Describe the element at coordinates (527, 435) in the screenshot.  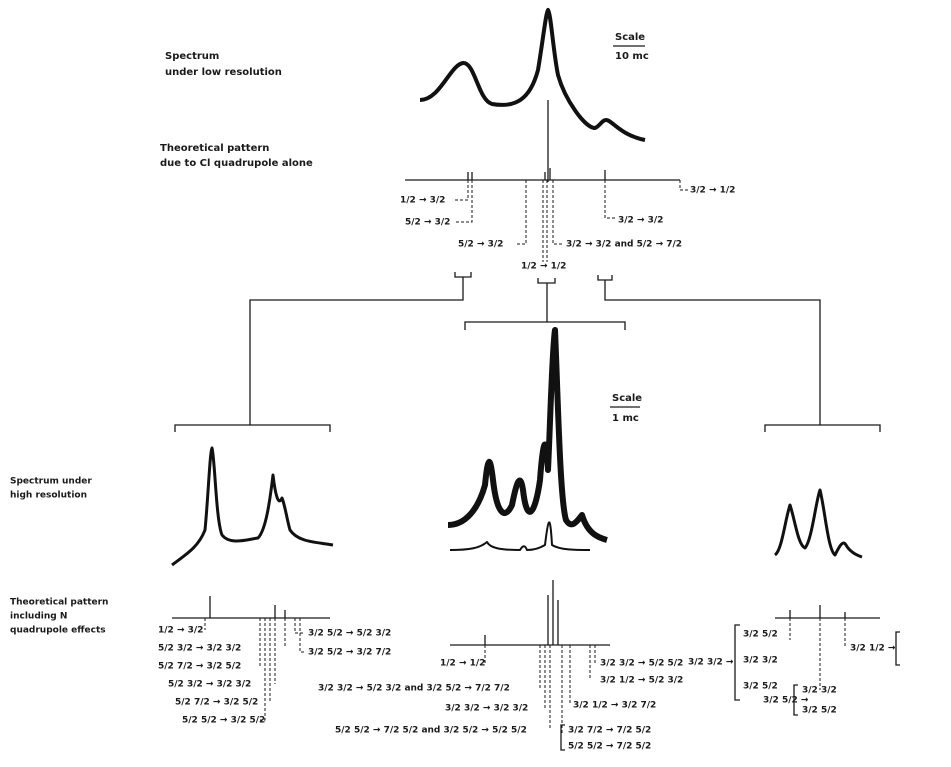
I see `spectrum-middle` at that location.